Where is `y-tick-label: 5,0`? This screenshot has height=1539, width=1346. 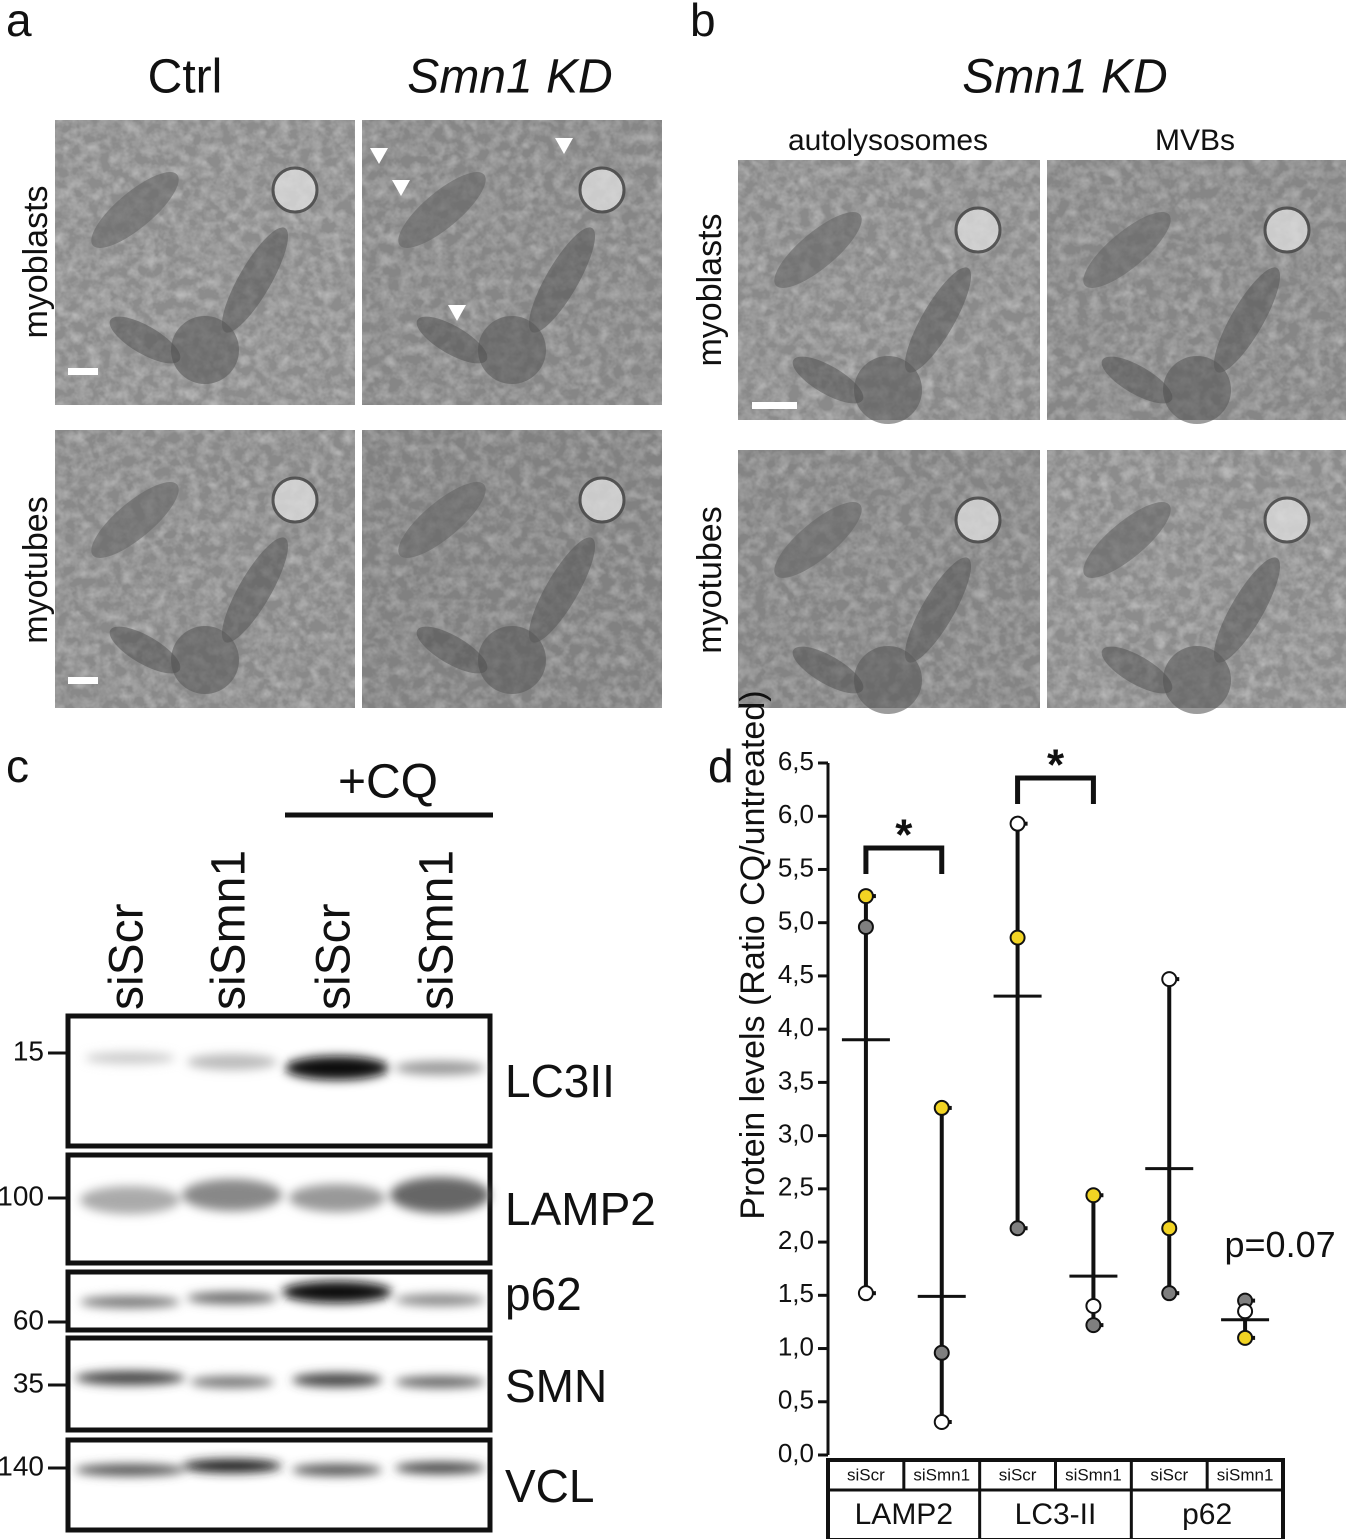
y-tick-label: 5,0 is located at coordinates (796, 921).